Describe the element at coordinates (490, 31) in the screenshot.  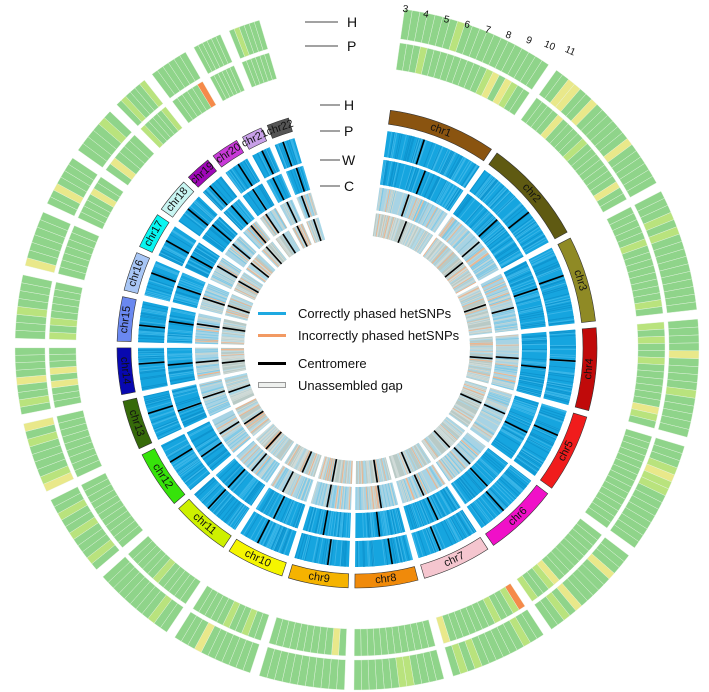
I see `scale-ticks: 3 4 5 6 7 8 9 10 11` at that location.